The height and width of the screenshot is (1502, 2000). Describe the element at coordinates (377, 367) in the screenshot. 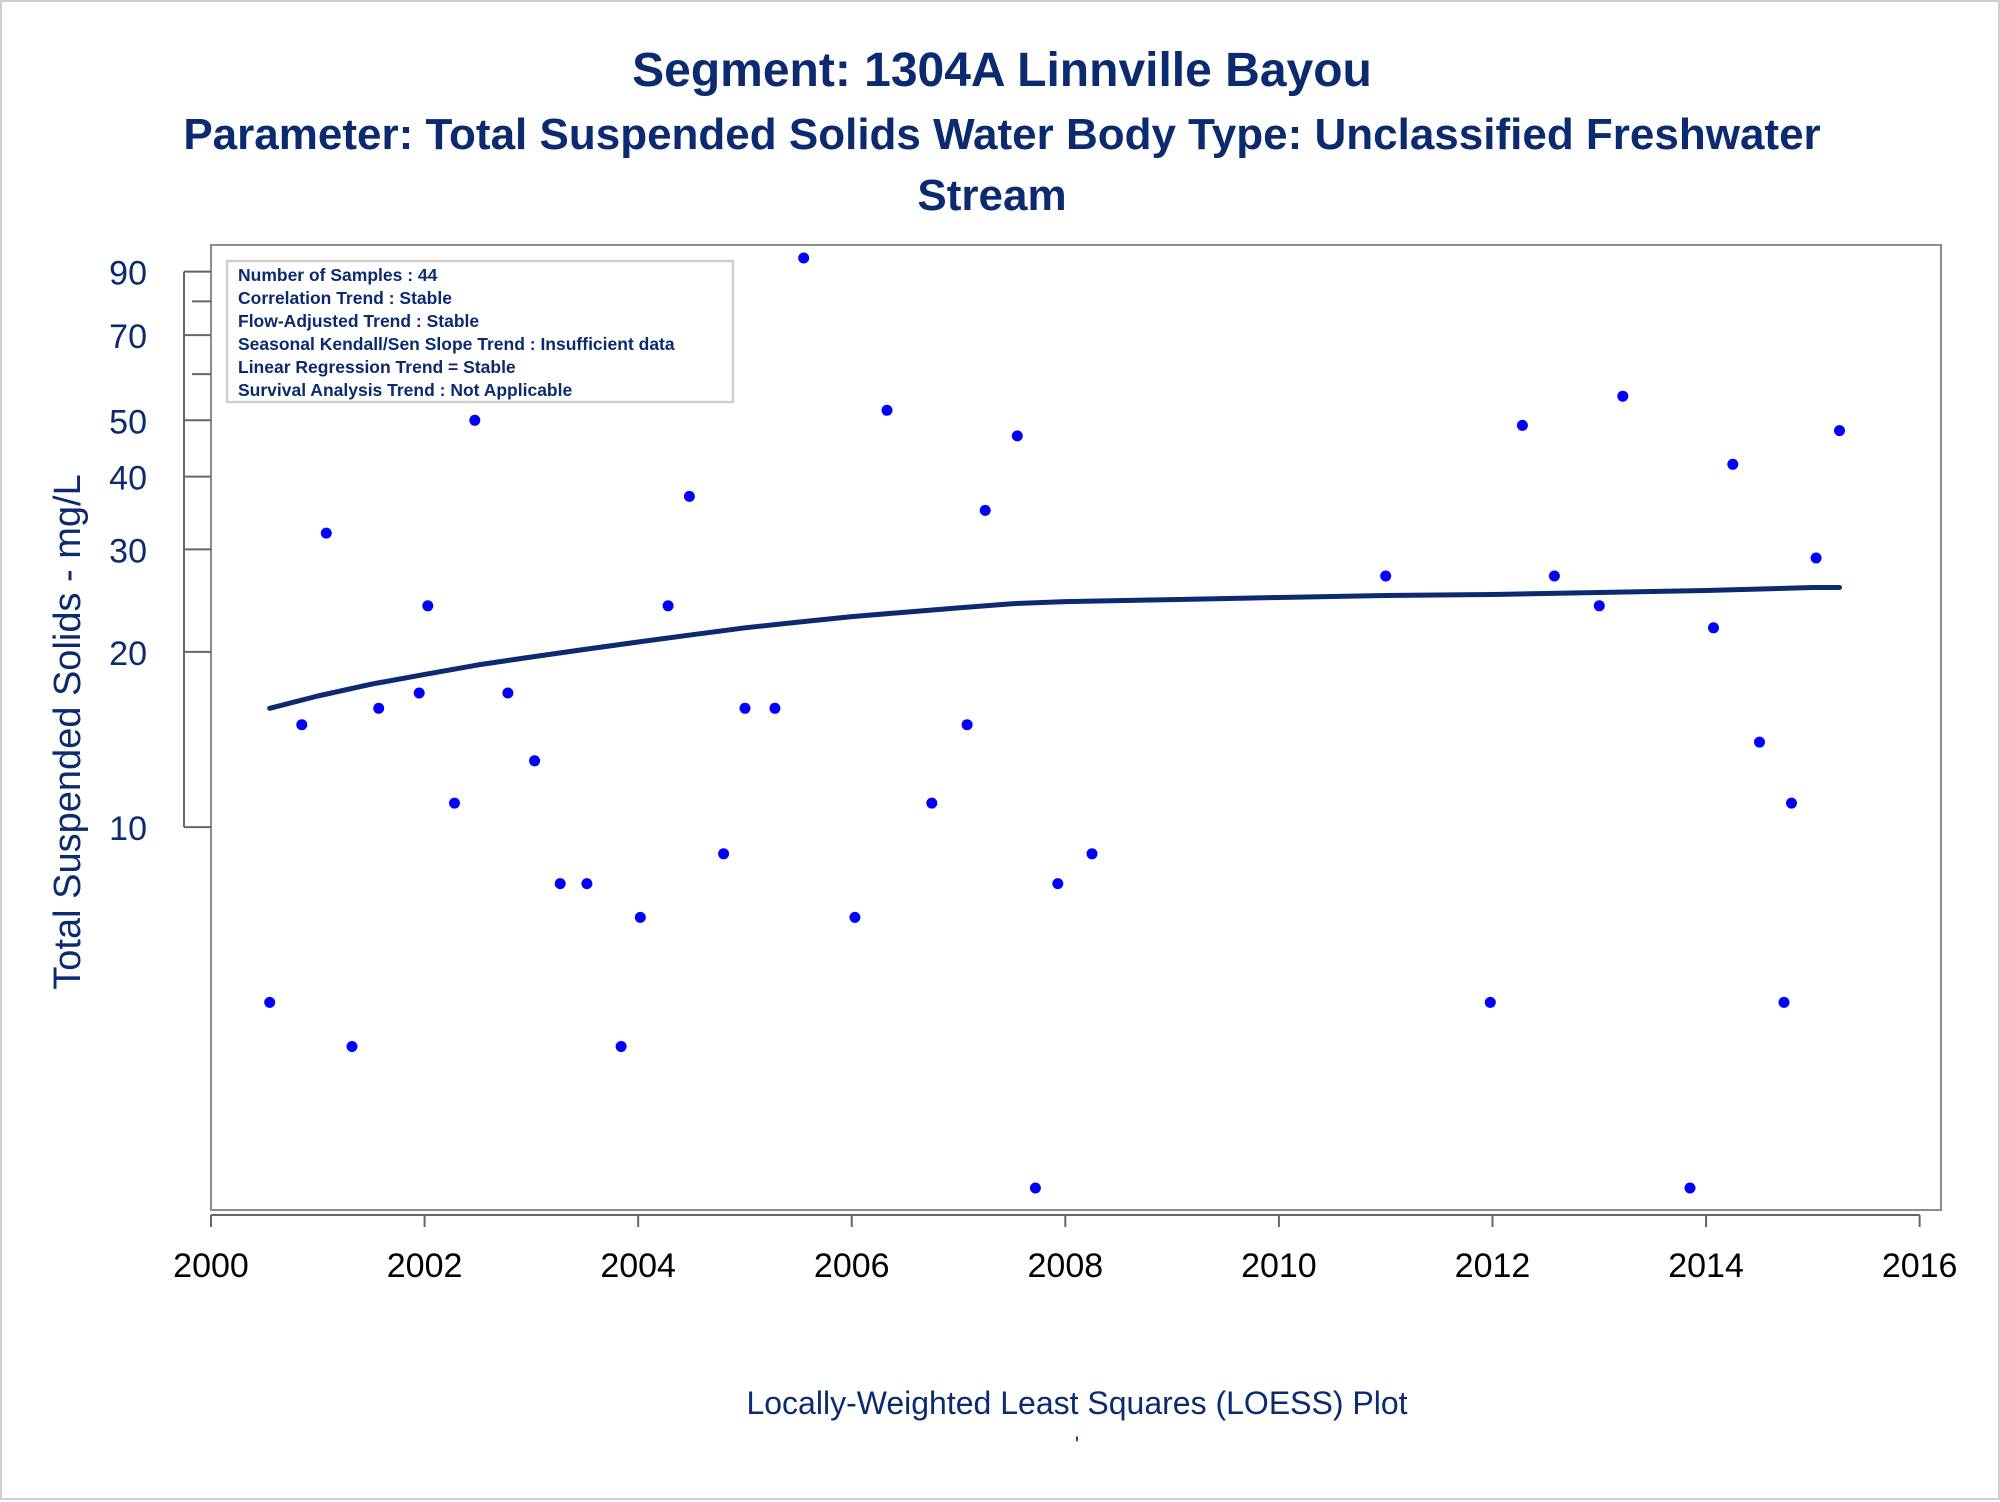

I see `stats-line-linear-regression: Linear Regression Trend = Stable` at that location.